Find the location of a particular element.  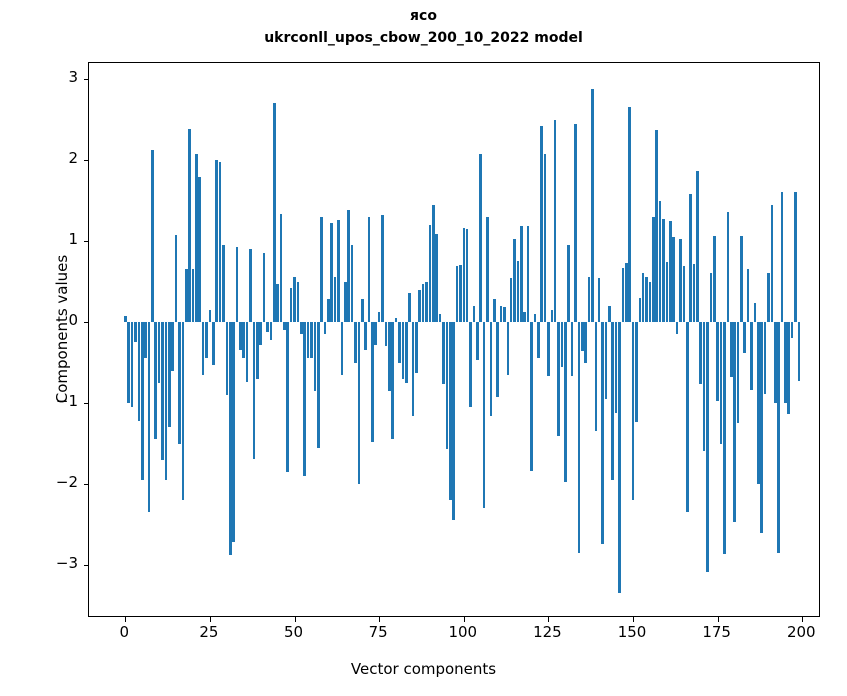

x-tick-label-25: 25 is located at coordinates (209, 632).